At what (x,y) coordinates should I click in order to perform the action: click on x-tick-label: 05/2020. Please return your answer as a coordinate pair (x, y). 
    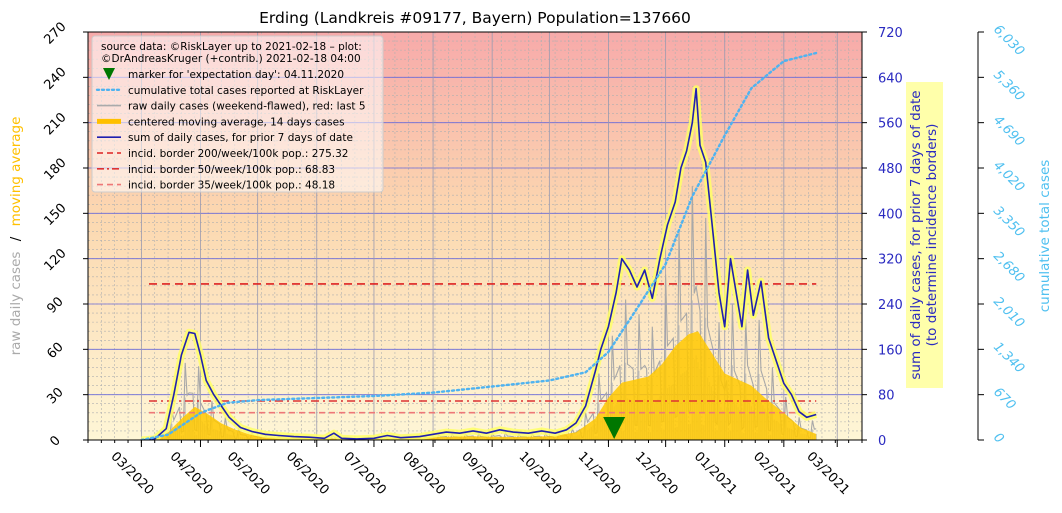
    Looking at the image, I should click on (248, 473).